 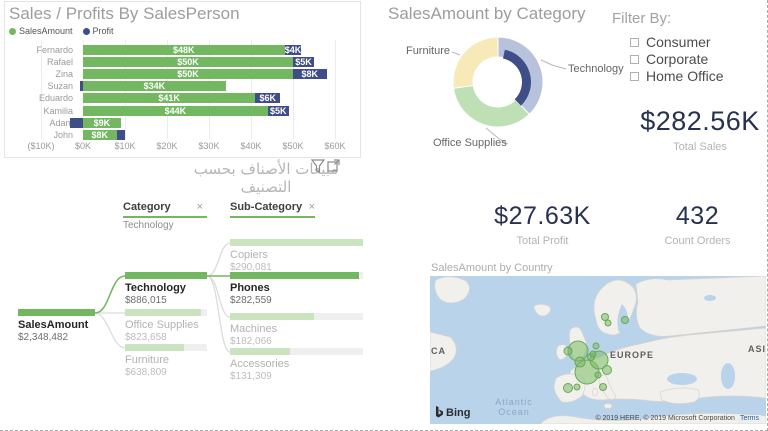 I want to click on filter-option-consumer: Consumer, so click(x=670, y=42).